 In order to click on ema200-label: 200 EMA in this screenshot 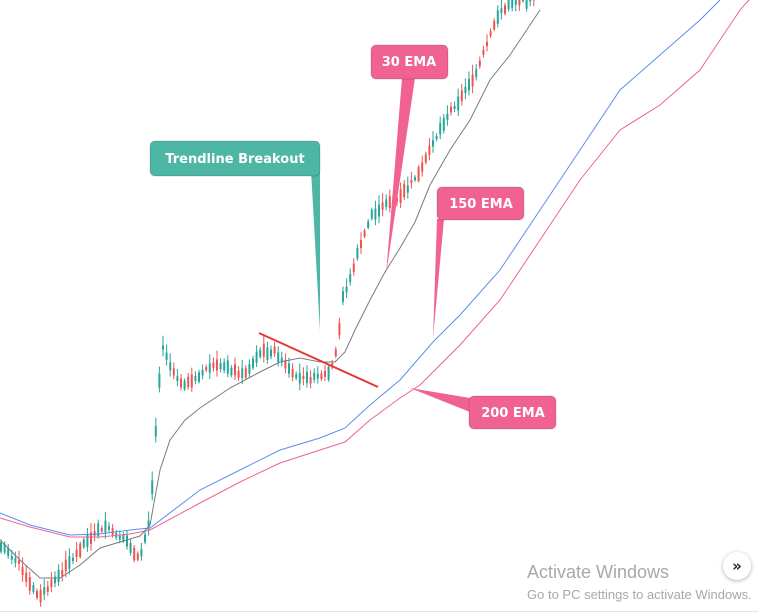, I will do `click(513, 413)`.